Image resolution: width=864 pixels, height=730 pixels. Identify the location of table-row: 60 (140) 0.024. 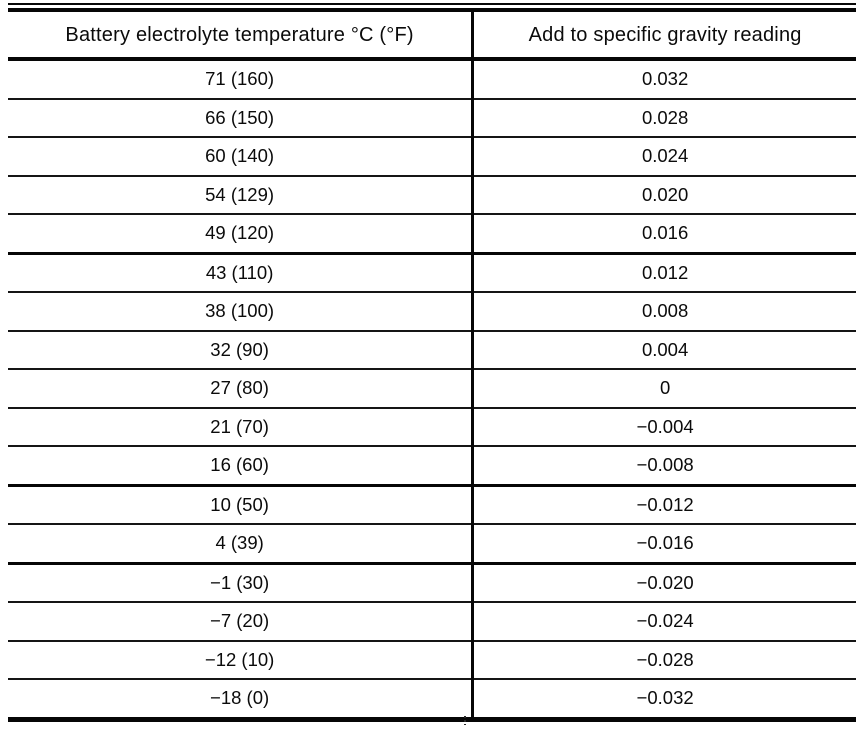
(432, 157).